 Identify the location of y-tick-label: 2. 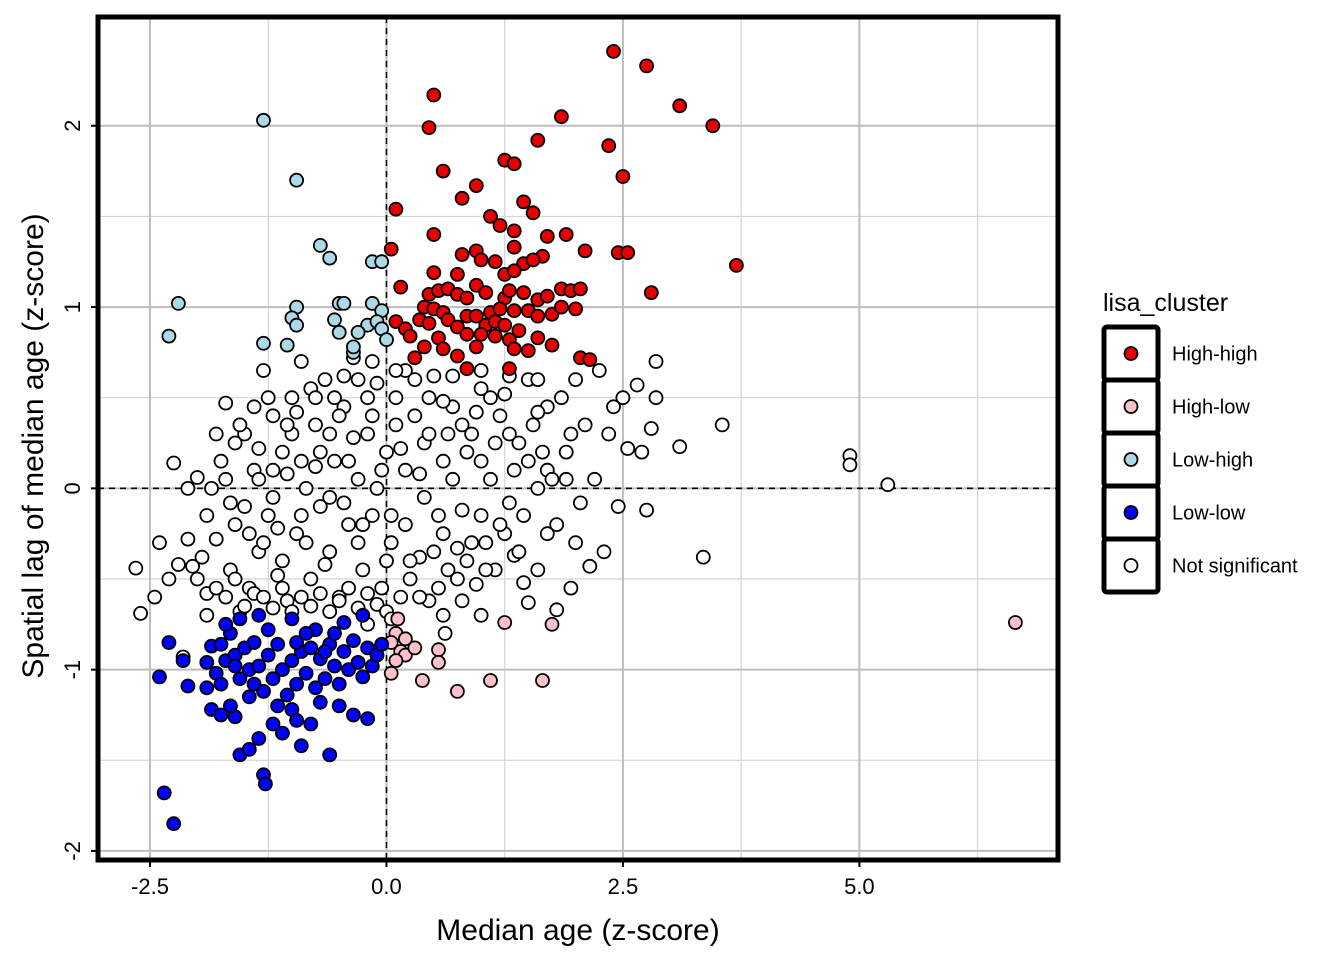
(72, 126).